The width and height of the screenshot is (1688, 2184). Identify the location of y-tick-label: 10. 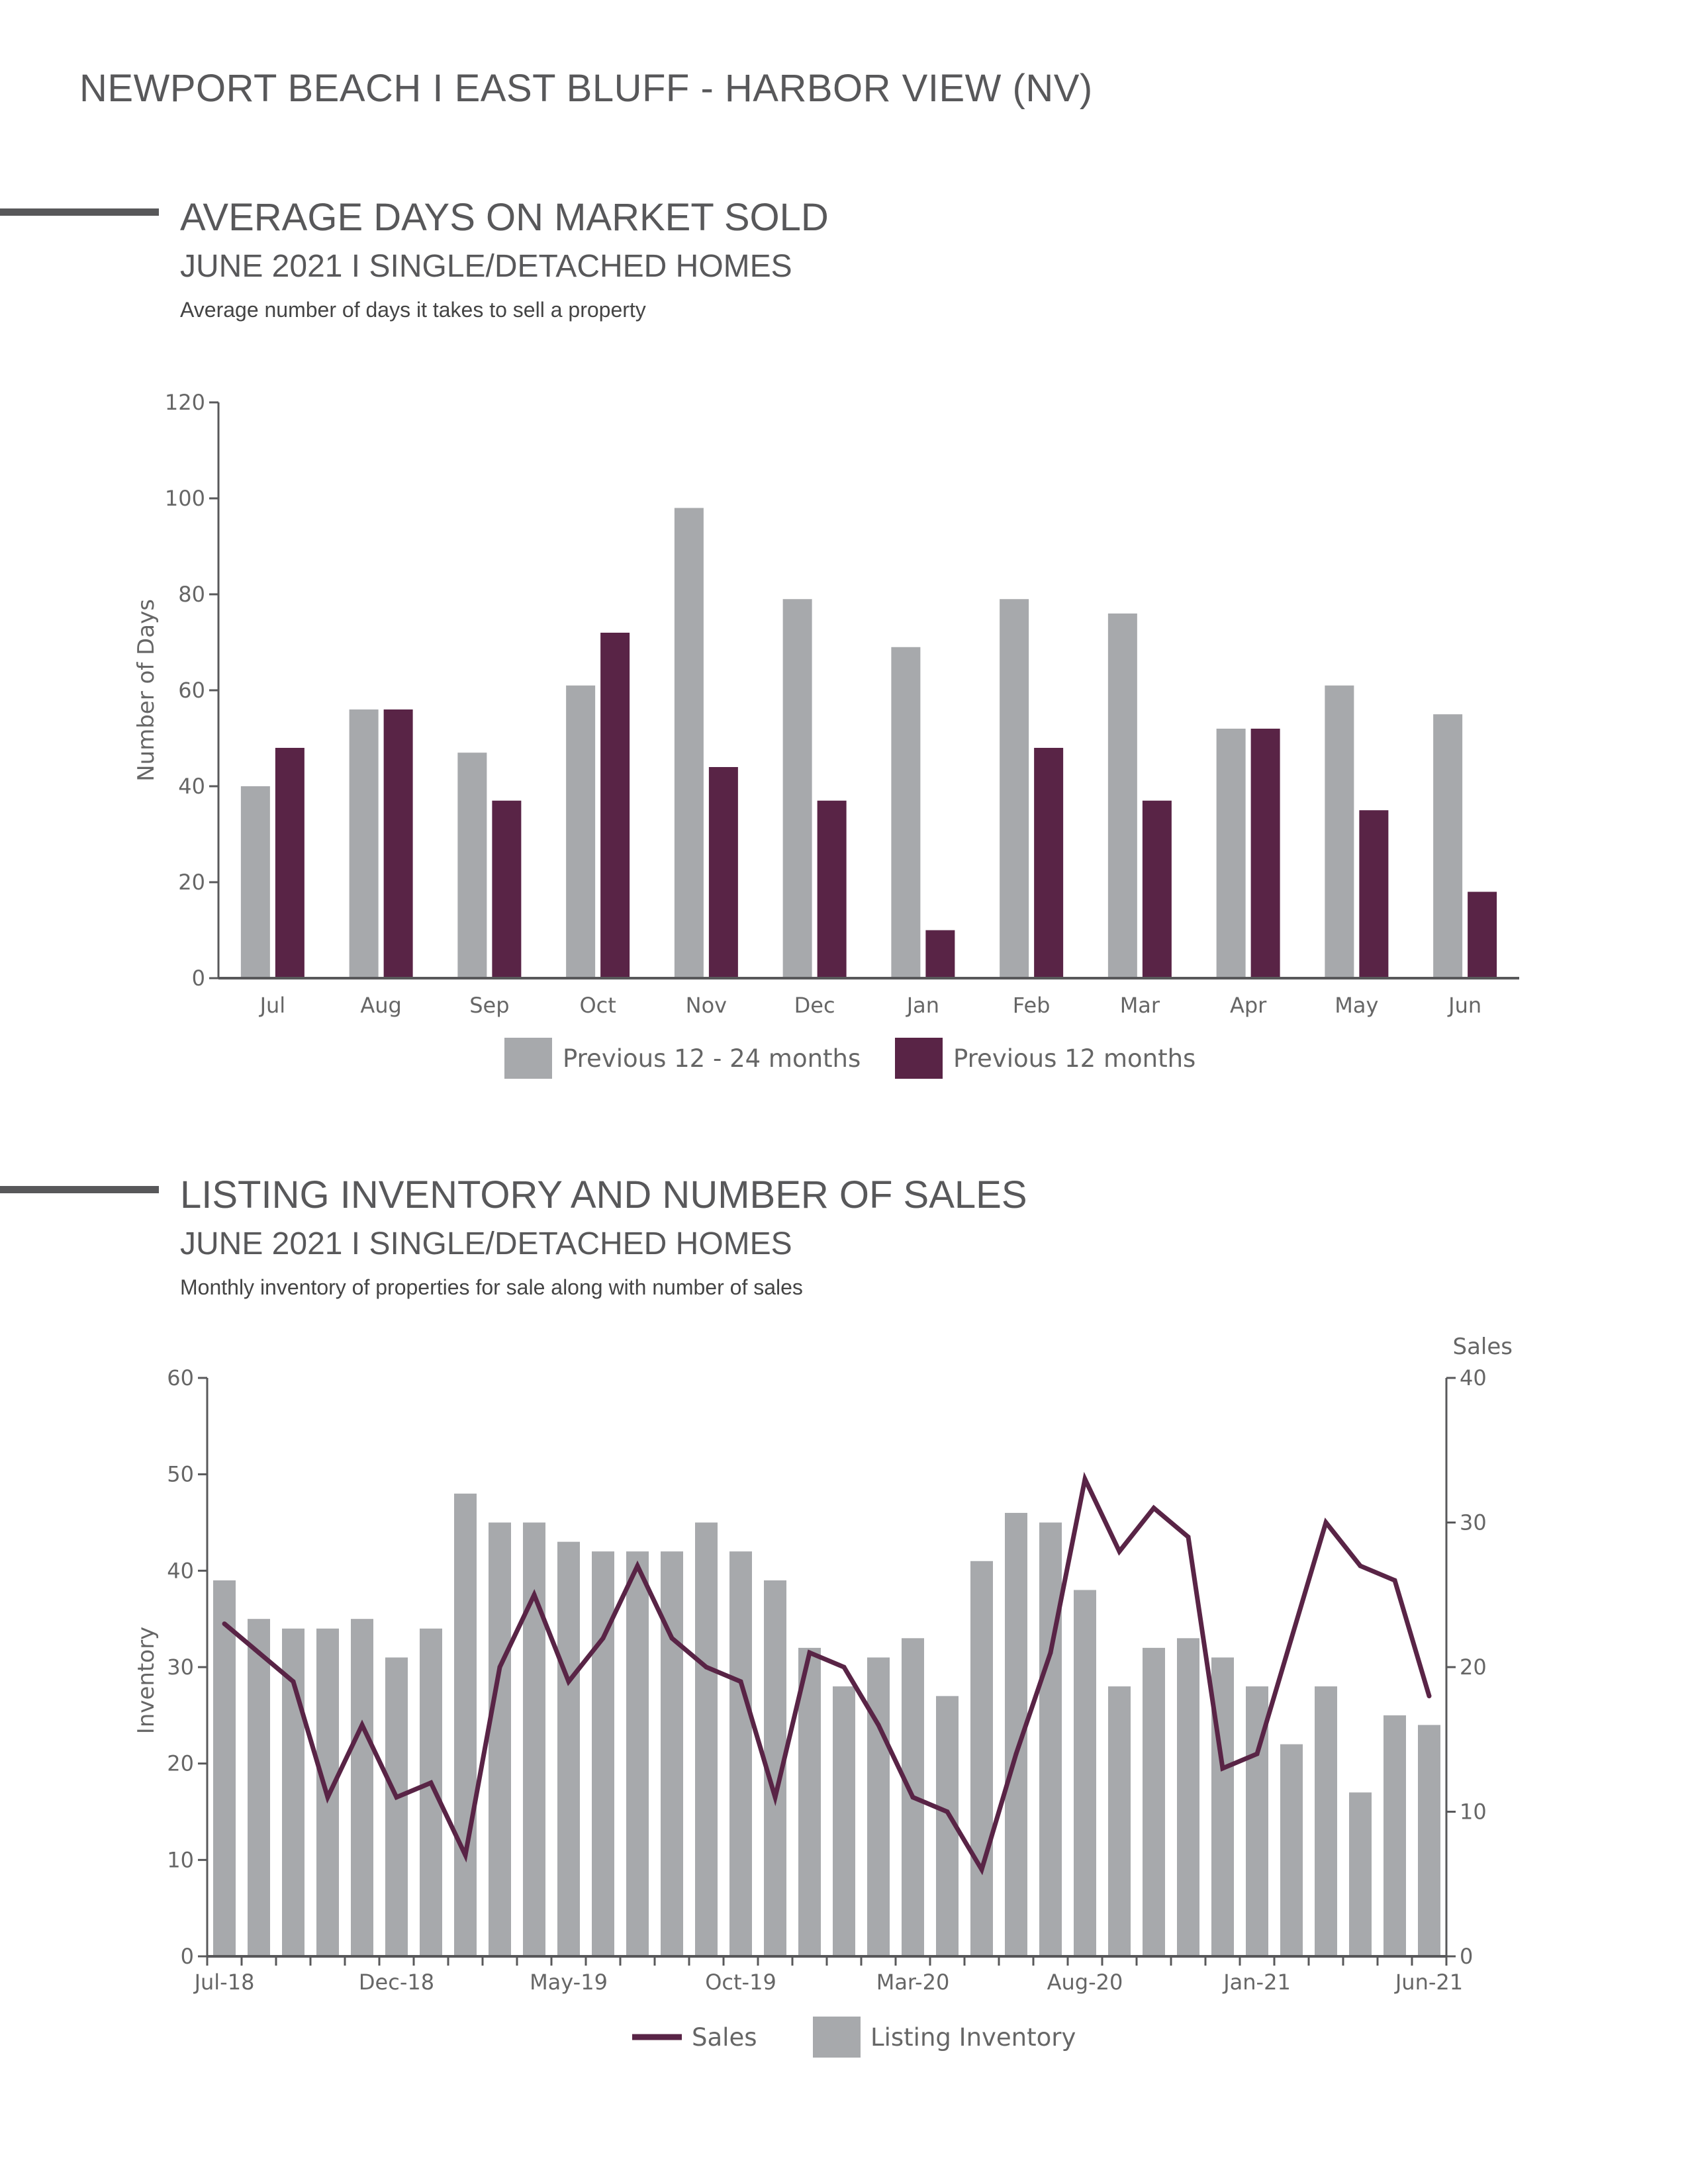
(180, 1860).